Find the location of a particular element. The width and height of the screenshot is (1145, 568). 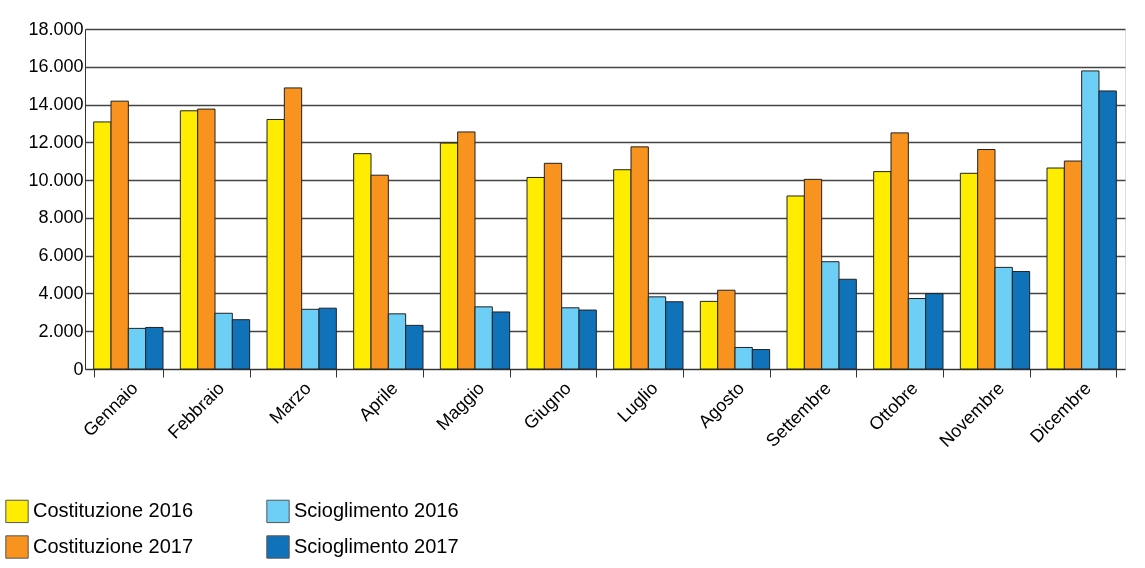

y-tick-label: 6.000 is located at coordinates (61, 255).